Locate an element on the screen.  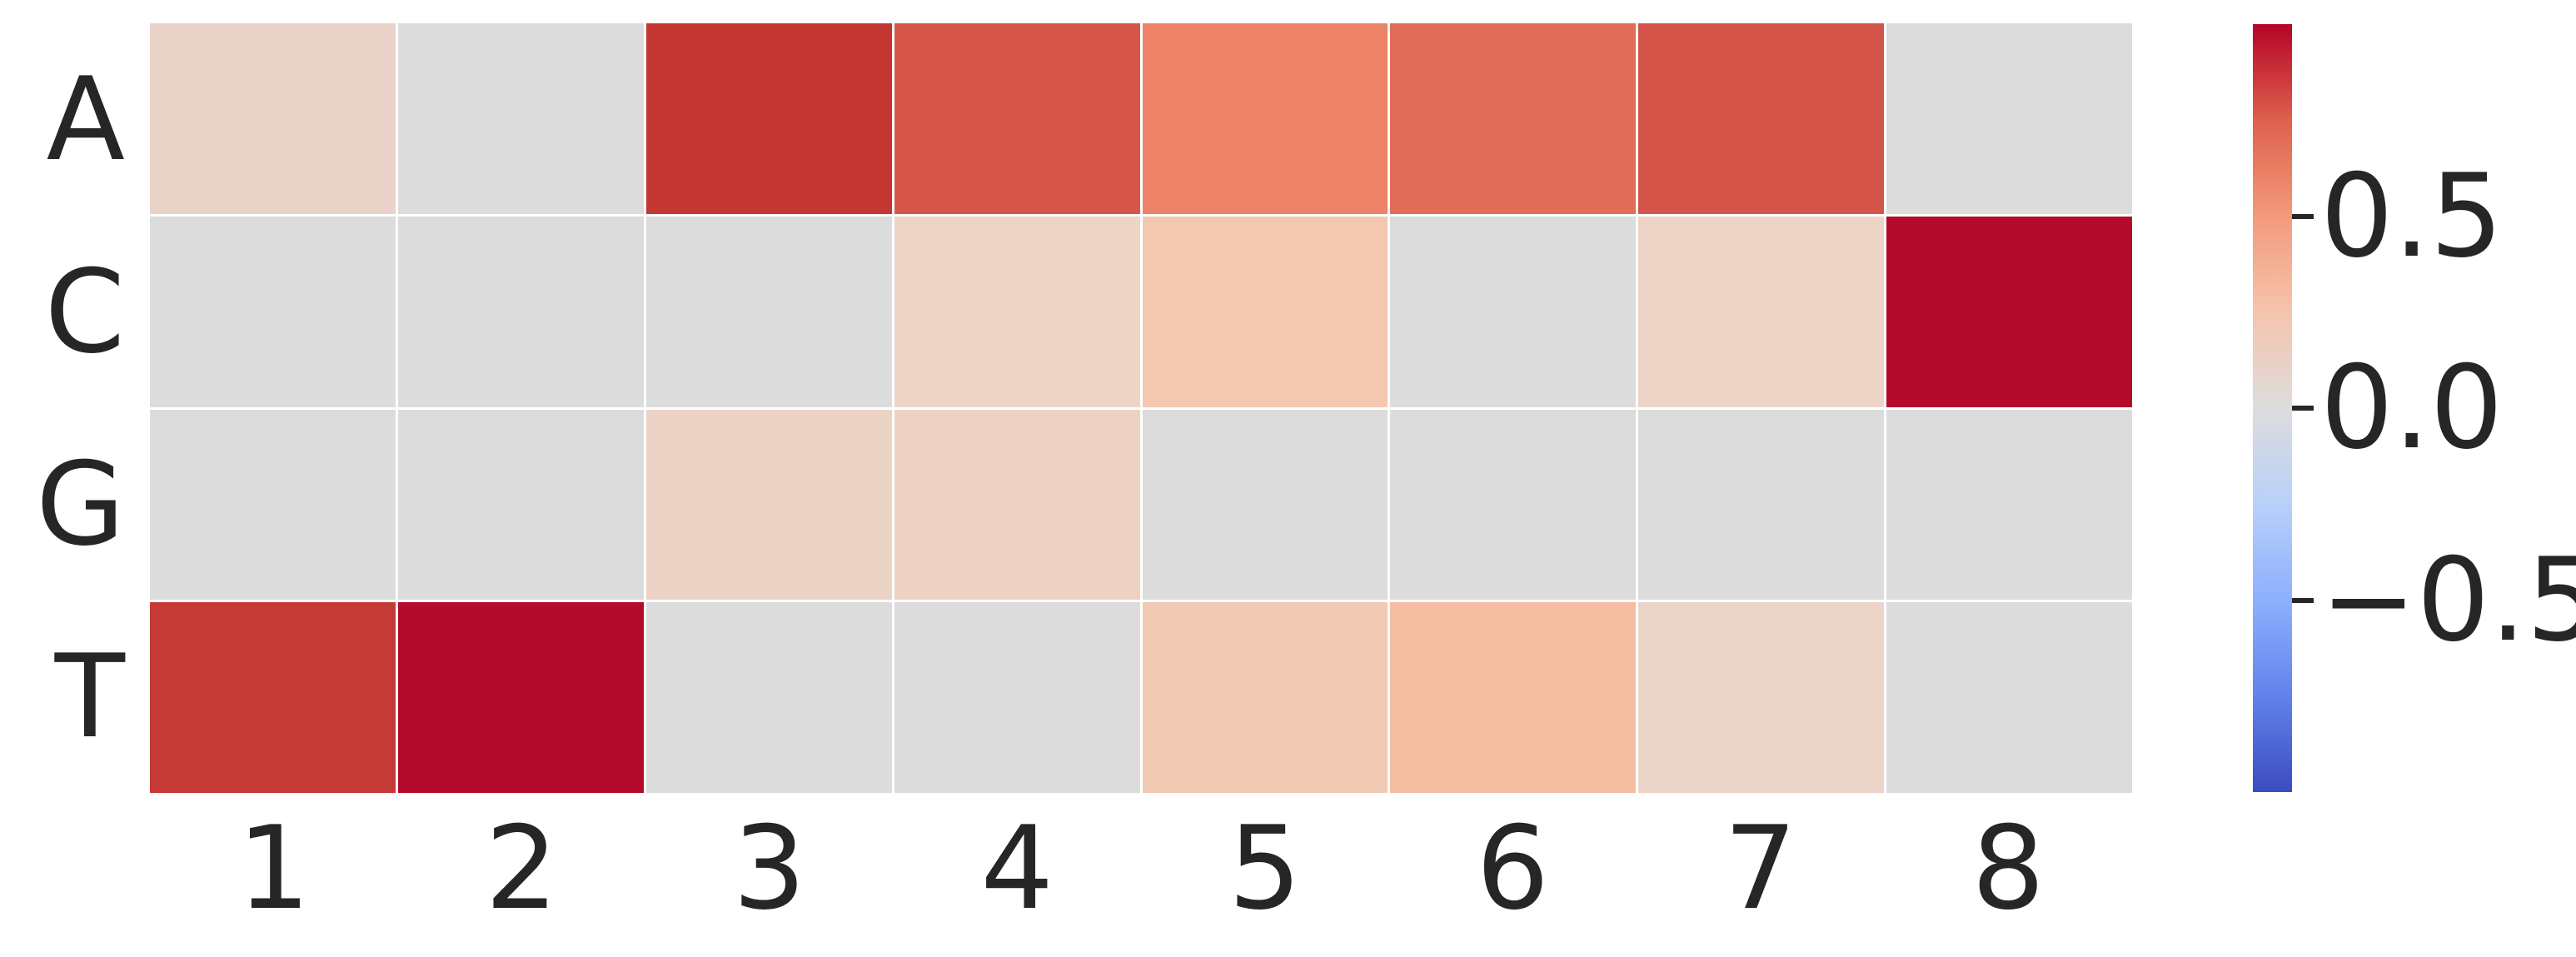
colorbar is located at coordinates (2272, 408).